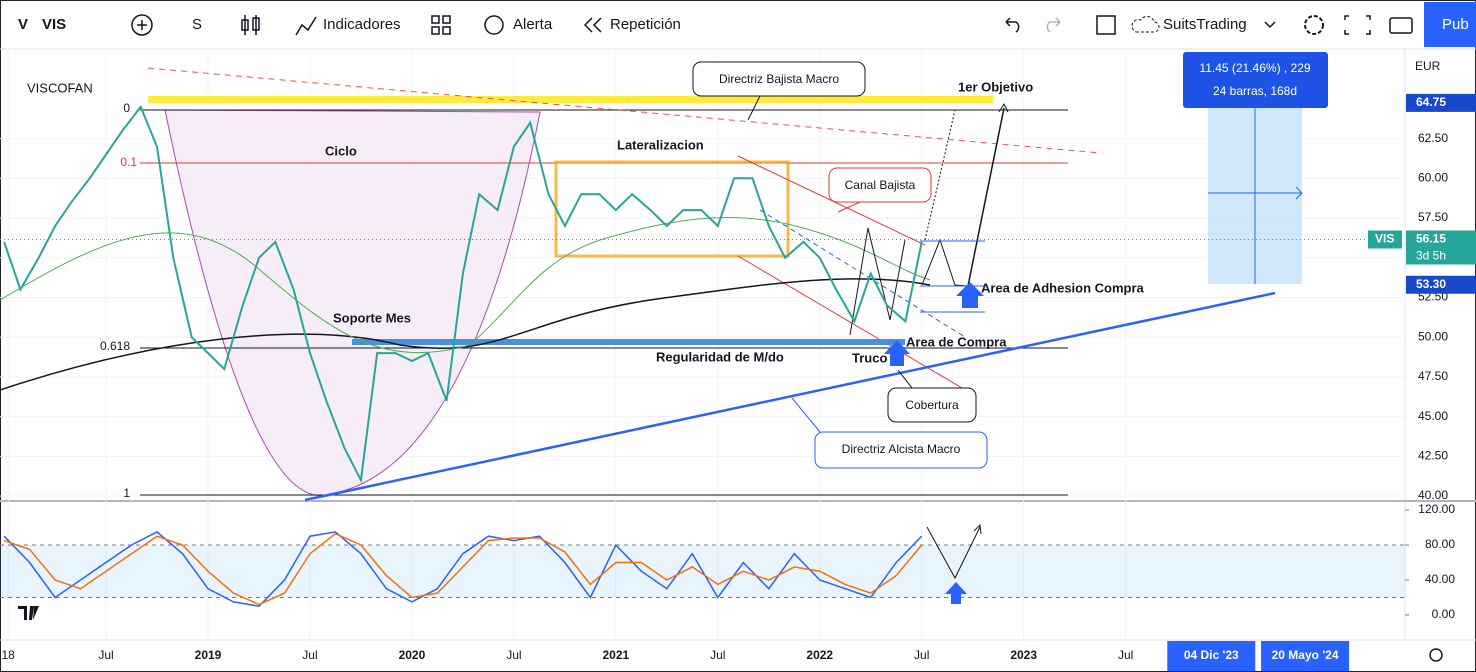 This screenshot has height=672, width=1476. I want to click on screenshot-icon, so click(1401, 25).